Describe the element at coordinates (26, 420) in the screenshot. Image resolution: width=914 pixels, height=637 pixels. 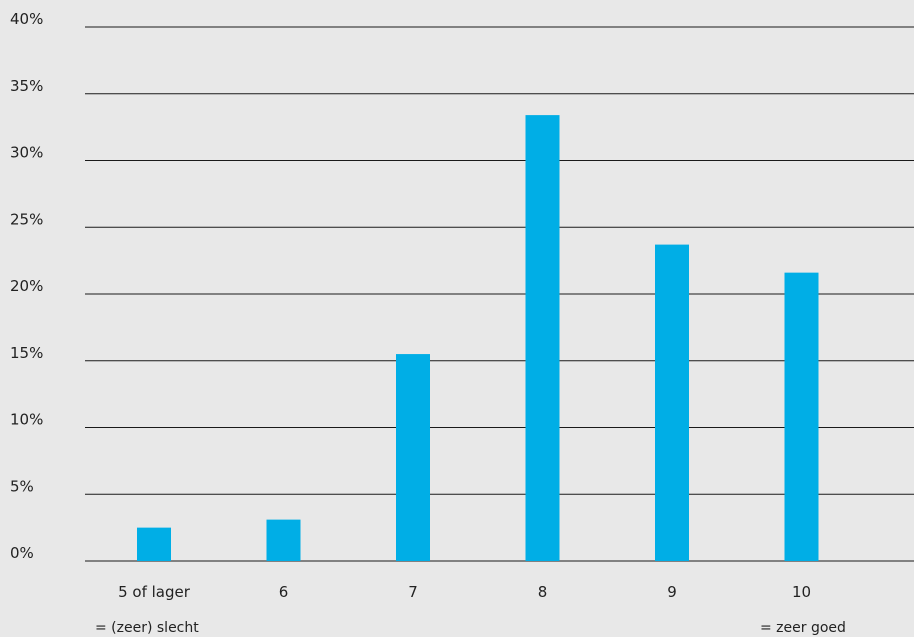
I see `y-tick-label: 10%` at that location.